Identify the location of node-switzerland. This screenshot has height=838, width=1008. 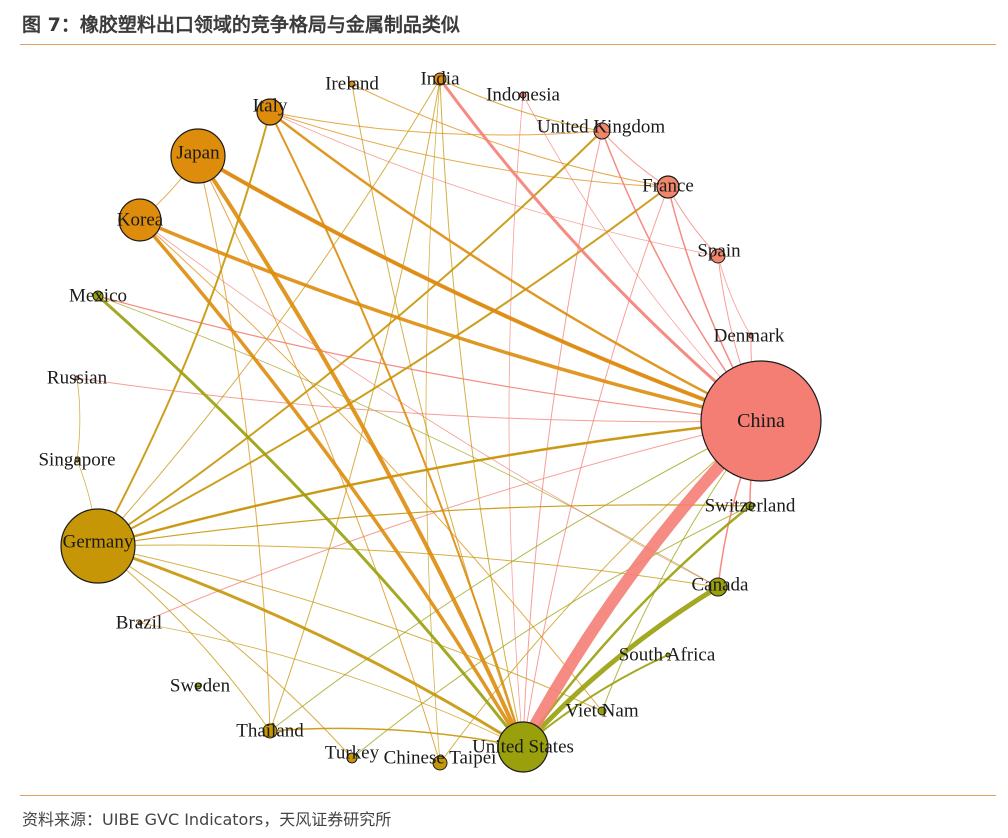
(750, 506).